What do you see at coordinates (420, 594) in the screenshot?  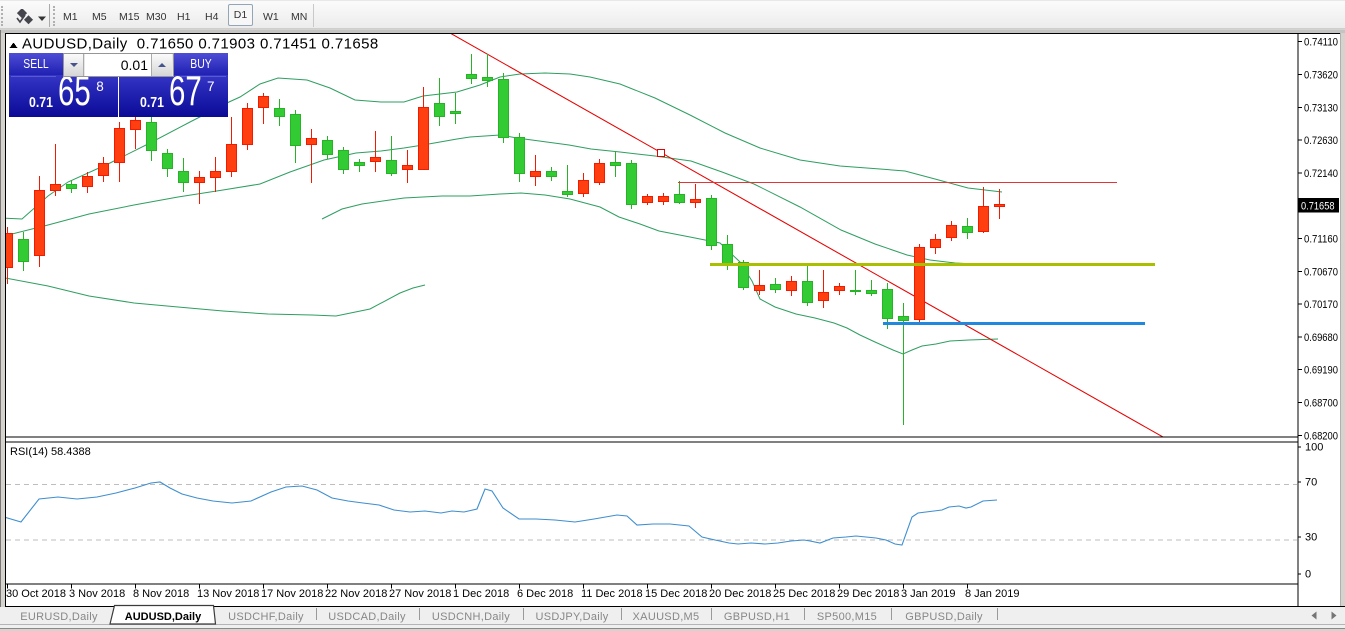 I see `svg-text: 27 Nov 2018` at bounding box center [420, 594].